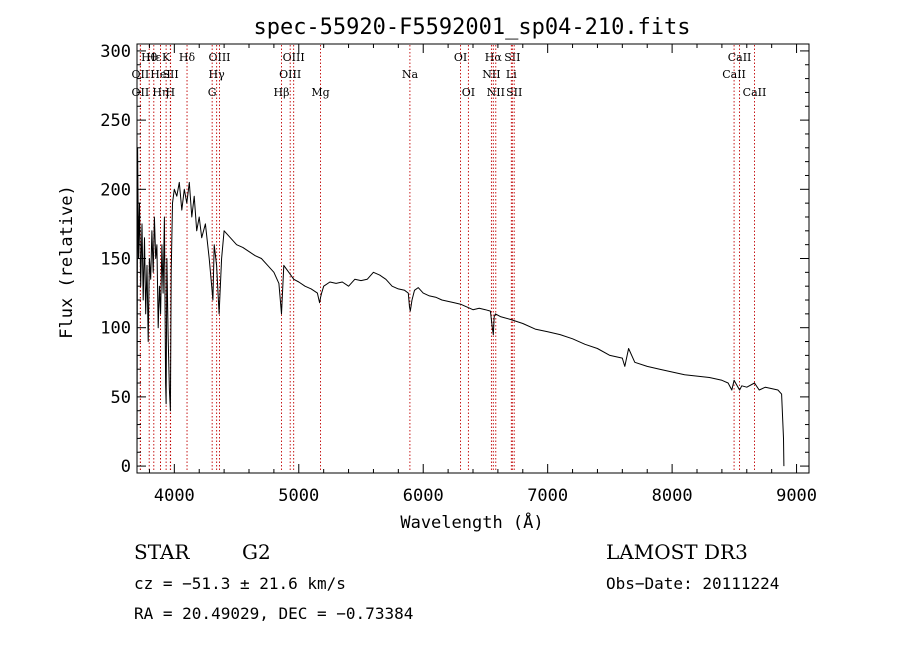  I want to click on line-label-12: G, so click(212, 92).